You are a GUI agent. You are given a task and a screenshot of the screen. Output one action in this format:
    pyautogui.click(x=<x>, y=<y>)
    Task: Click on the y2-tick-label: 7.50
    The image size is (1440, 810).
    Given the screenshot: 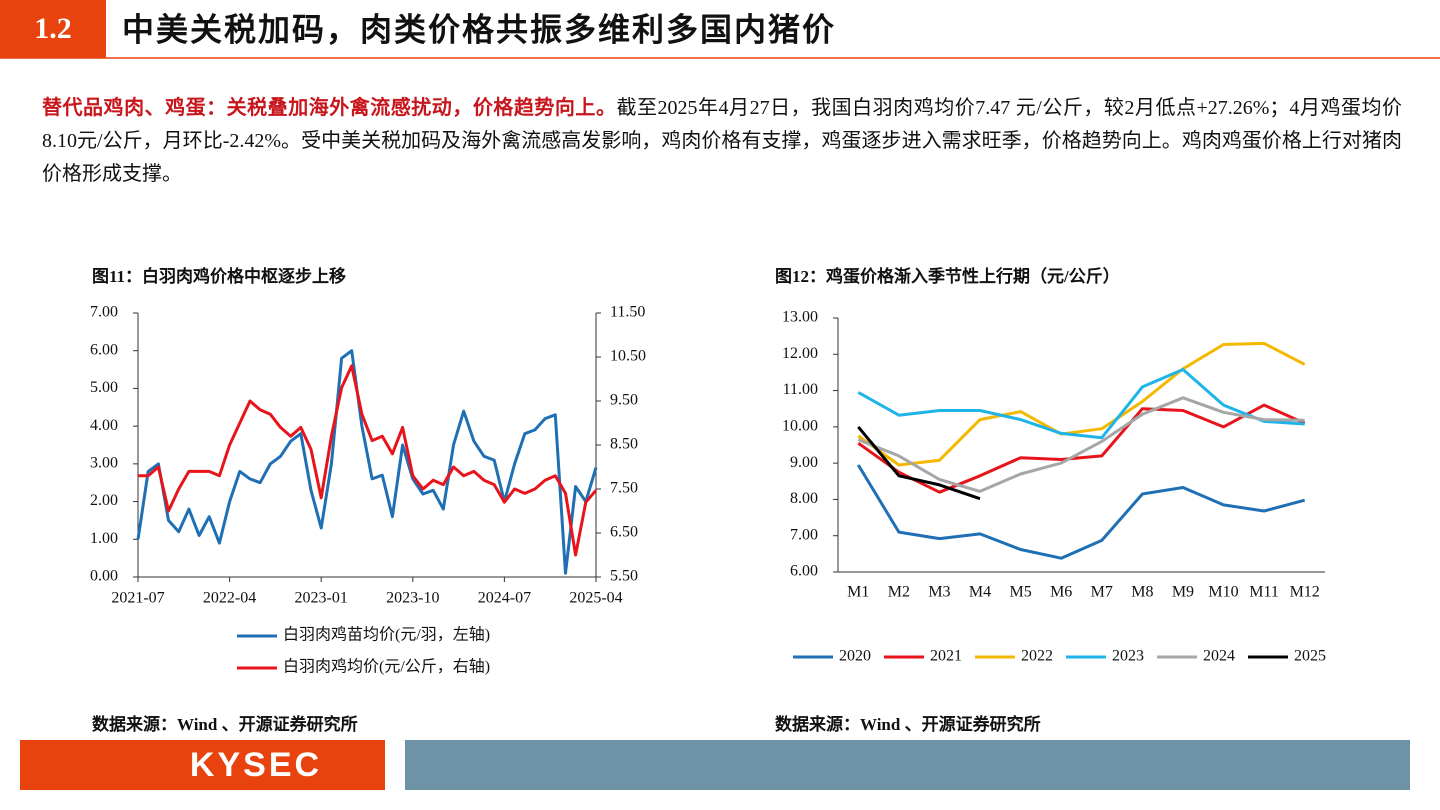 What is the action you would take?
    pyautogui.click(x=624, y=488)
    